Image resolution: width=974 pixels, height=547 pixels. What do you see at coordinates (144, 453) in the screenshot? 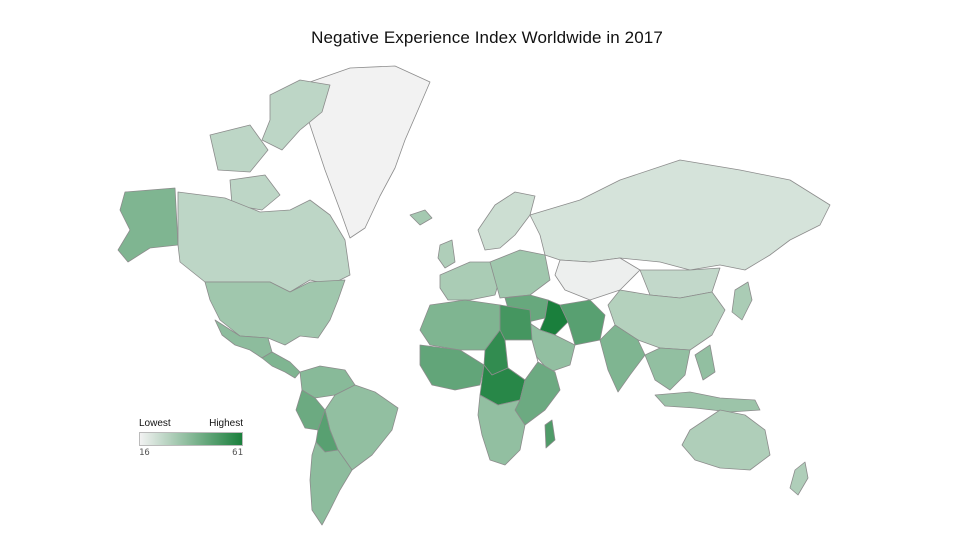
I see `legend-min-value: 16` at bounding box center [144, 453].